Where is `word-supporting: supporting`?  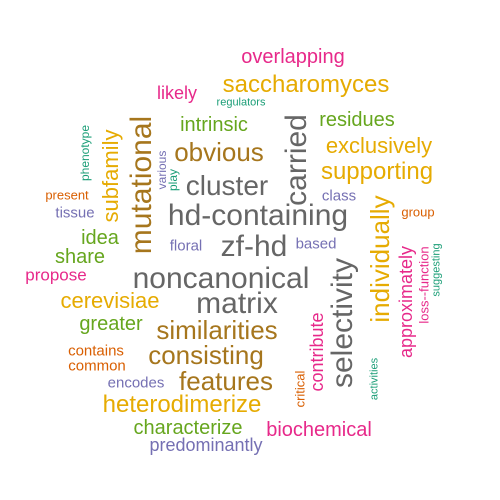
word-supporting: supporting is located at coordinates (377, 171).